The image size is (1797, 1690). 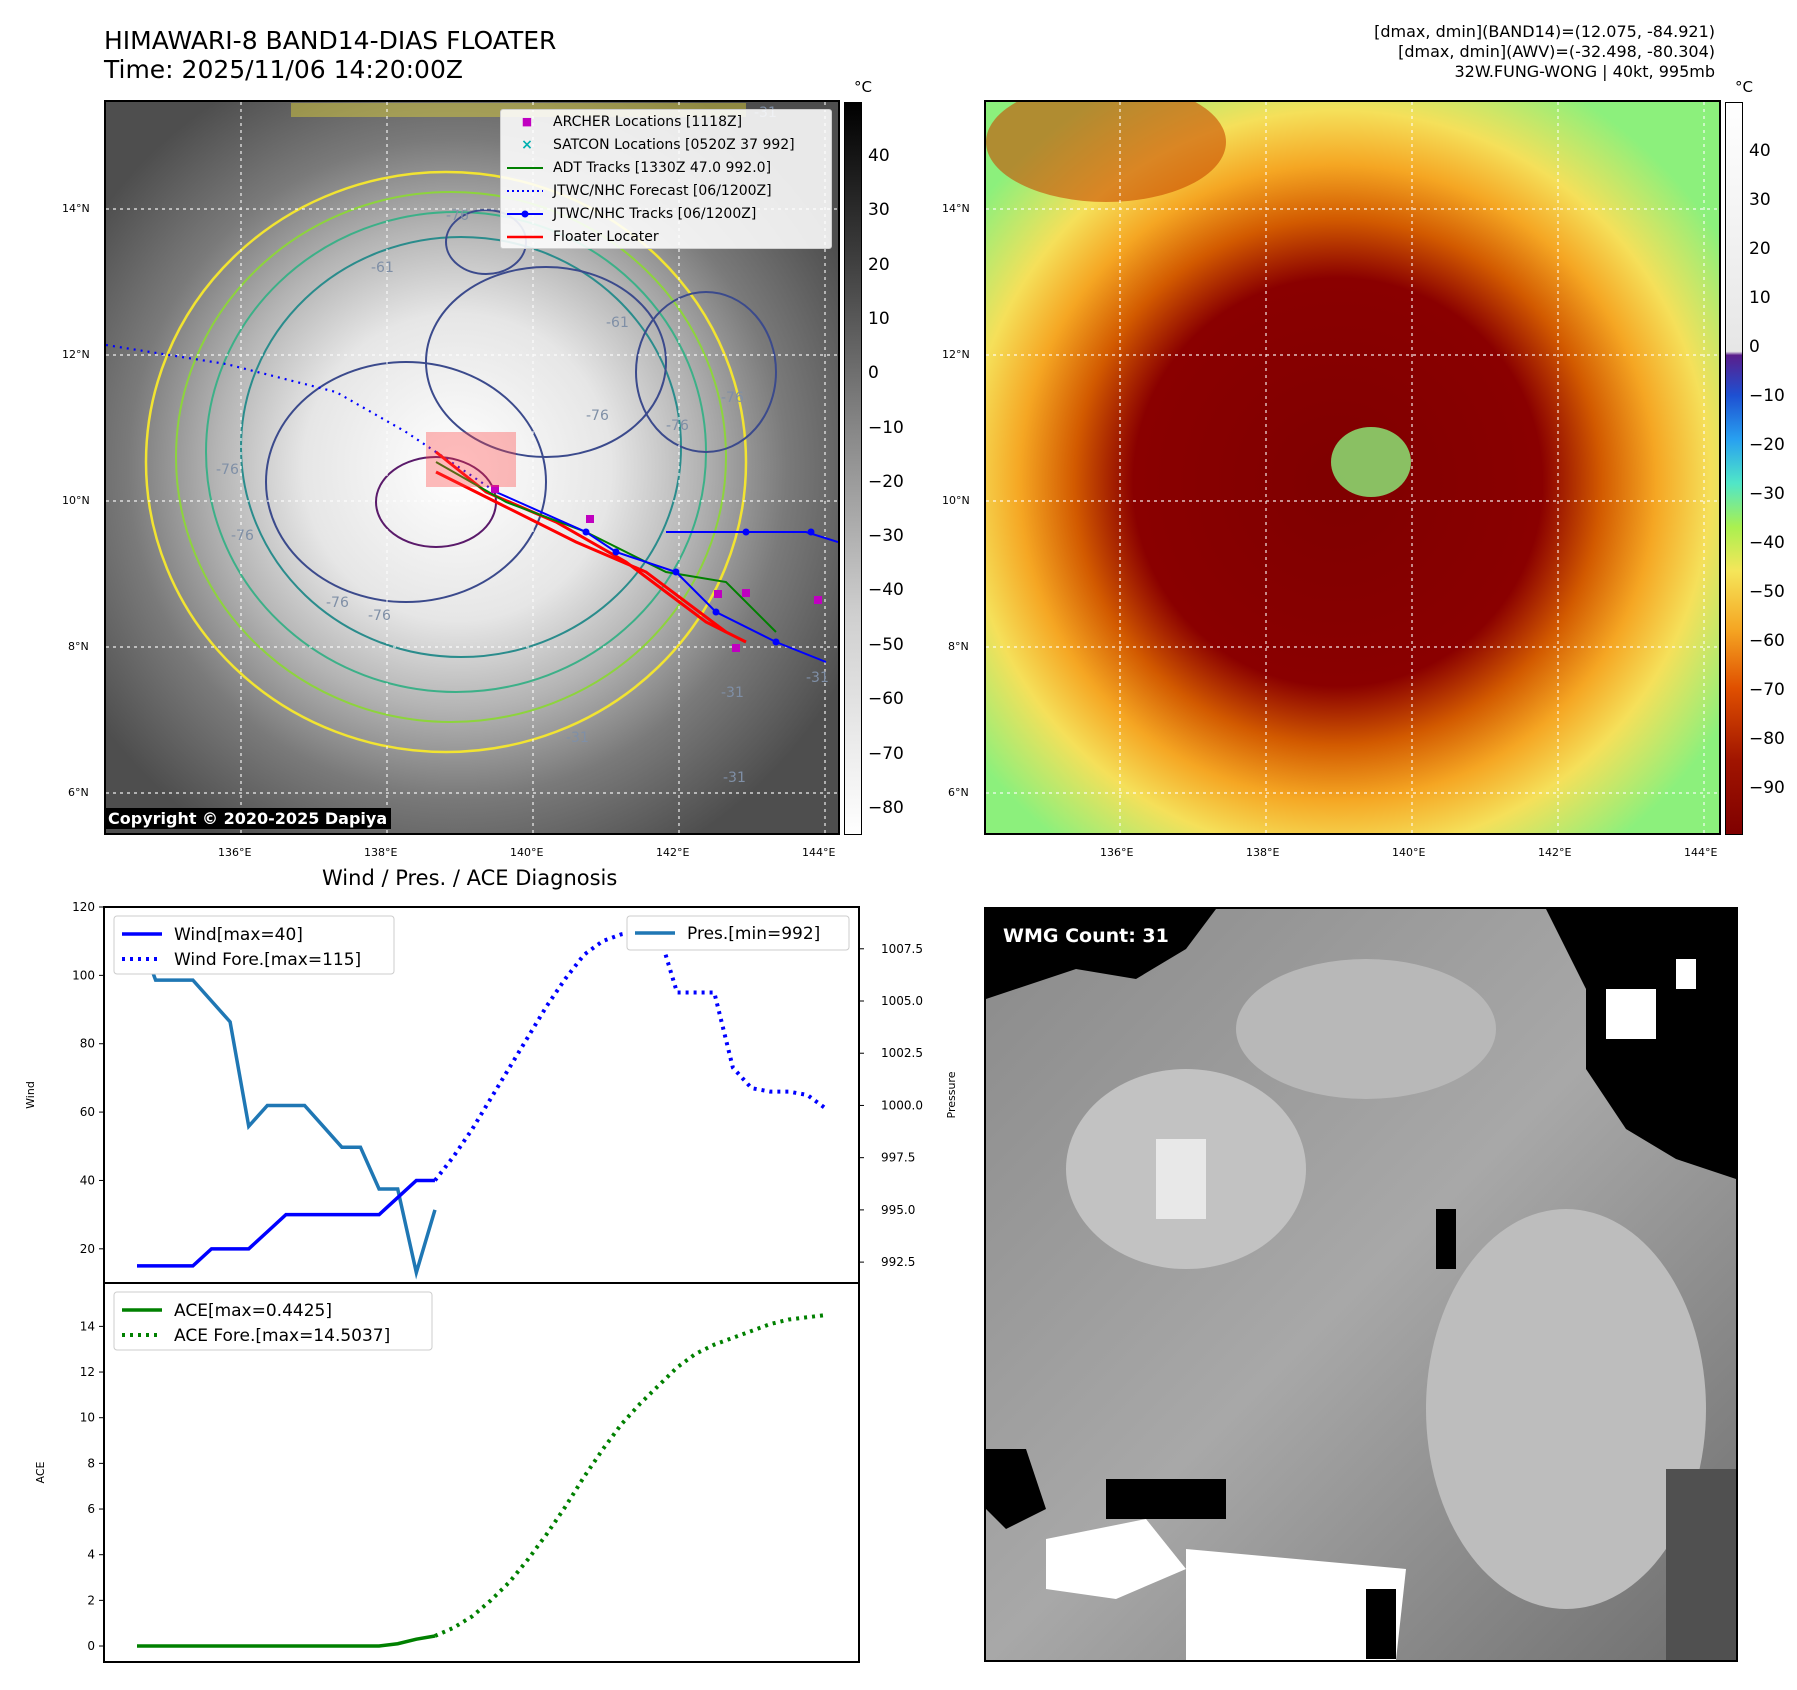 What do you see at coordinates (91, 1600) in the screenshot?
I see `y-tick-label: 2` at bounding box center [91, 1600].